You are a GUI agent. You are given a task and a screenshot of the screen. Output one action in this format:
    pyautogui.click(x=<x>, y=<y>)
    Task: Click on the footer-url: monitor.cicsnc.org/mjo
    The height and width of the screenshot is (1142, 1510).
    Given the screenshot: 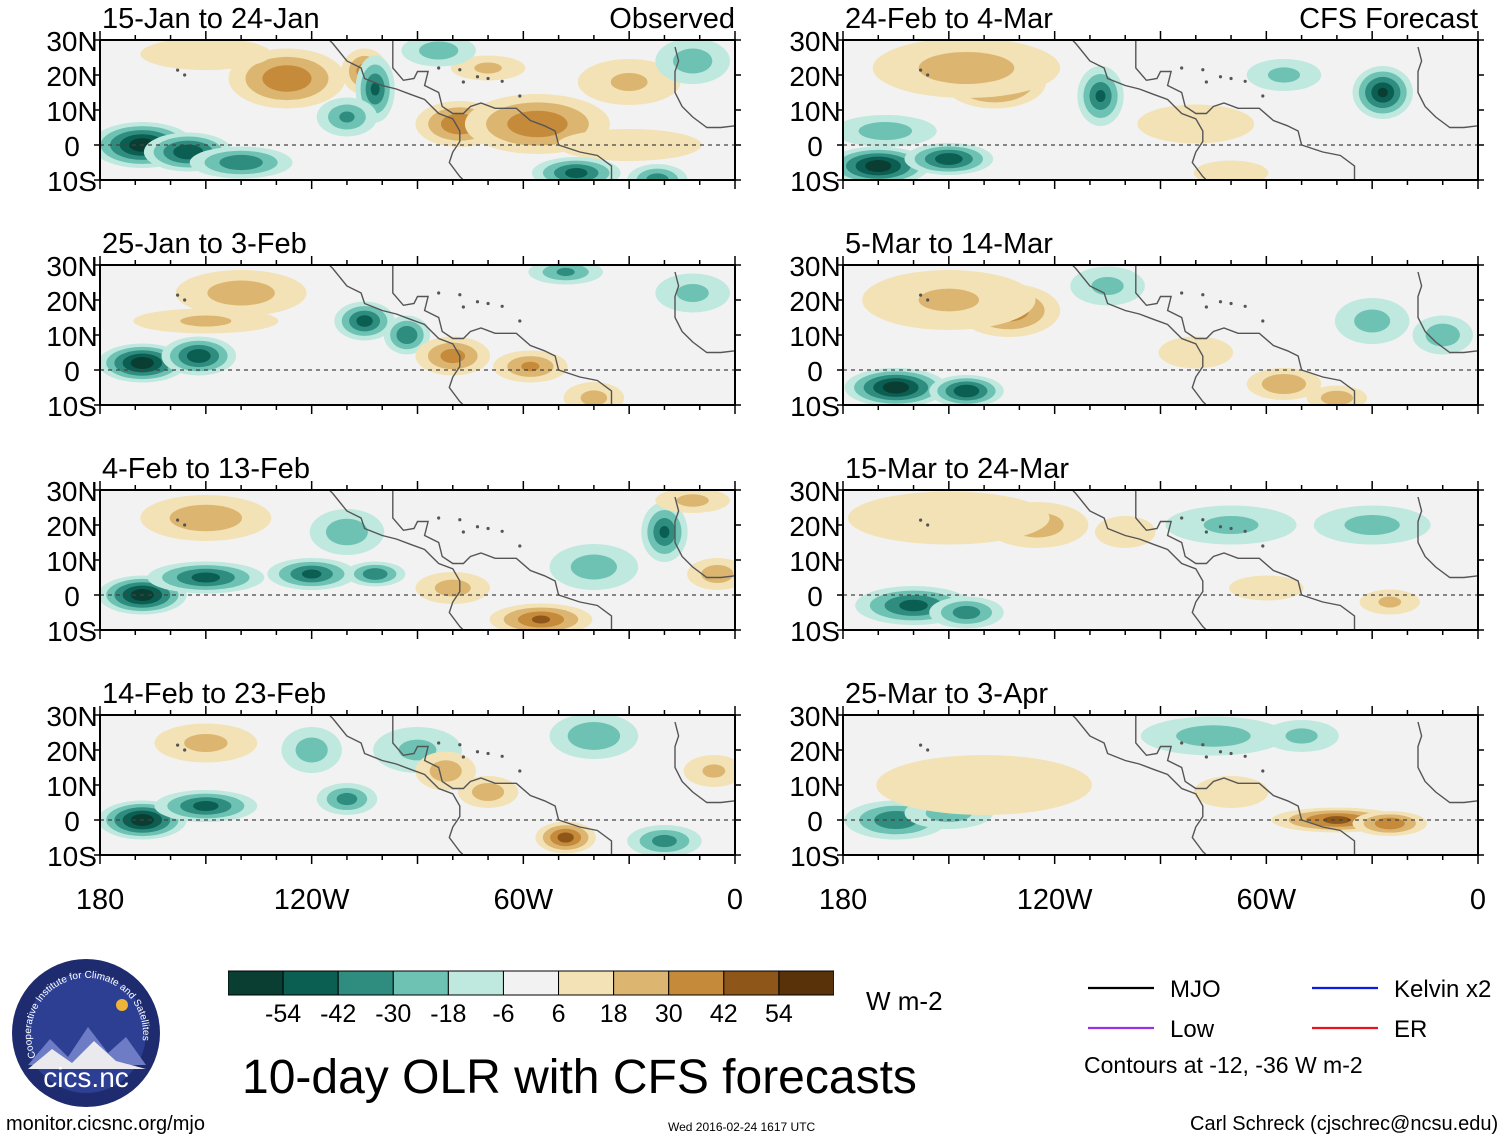 What is the action you would take?
    pyautogui.click(x=105, y=1124)
    